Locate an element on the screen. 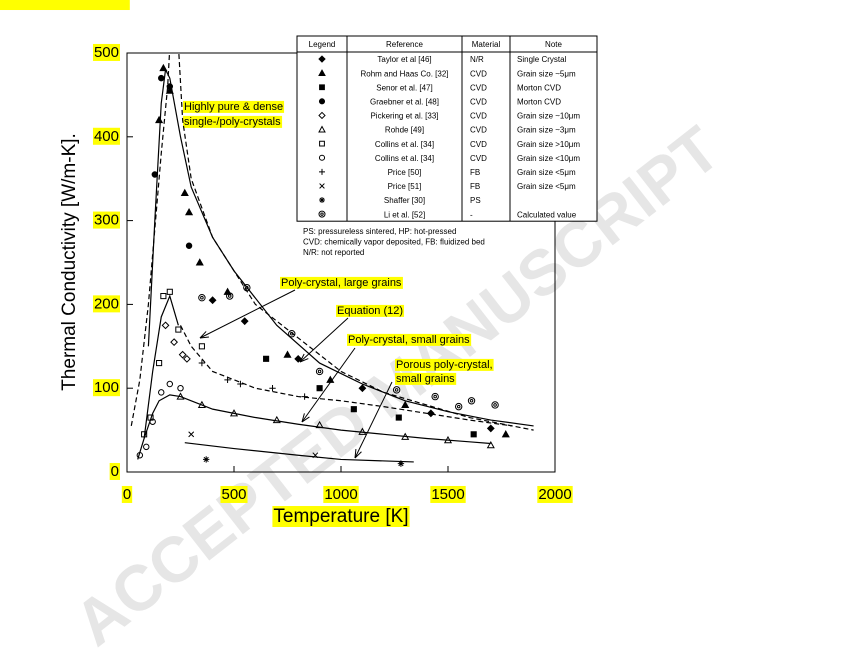 The image size is (868, 660). legend-note: Morton CVD is located at coordinates (539, 87).